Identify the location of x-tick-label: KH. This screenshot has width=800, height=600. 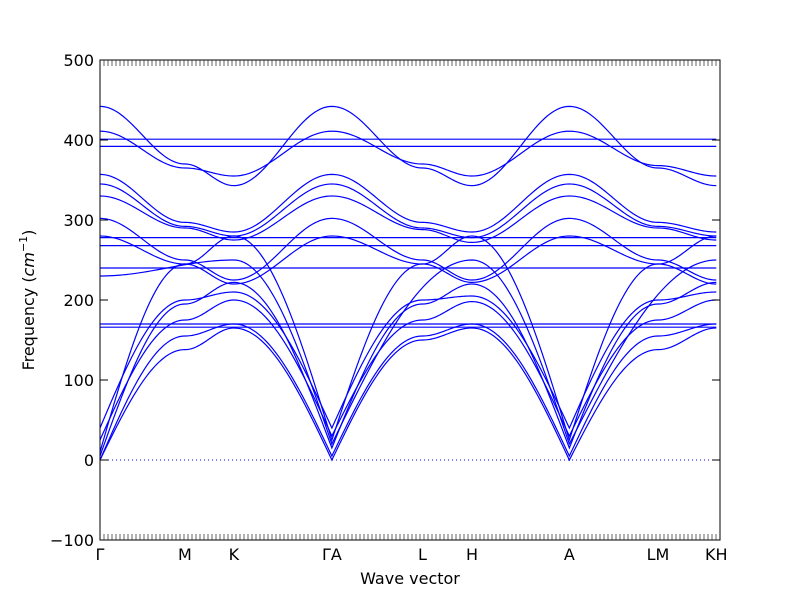
(716, 554).